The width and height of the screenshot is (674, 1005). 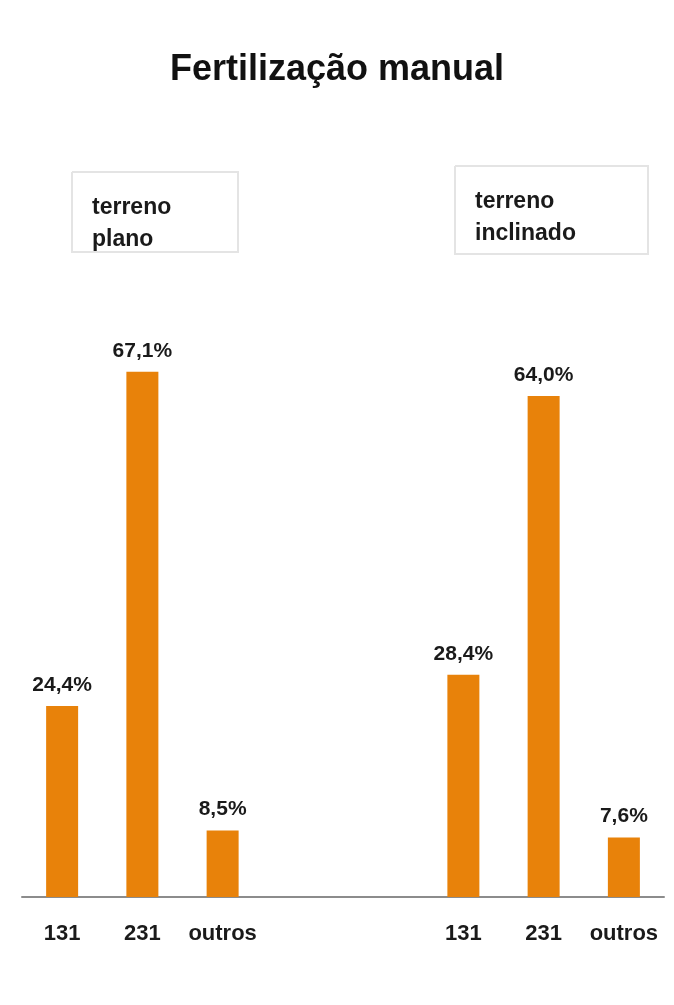 I want to click on text: terreno inclinado, so click(x=525, y=216).